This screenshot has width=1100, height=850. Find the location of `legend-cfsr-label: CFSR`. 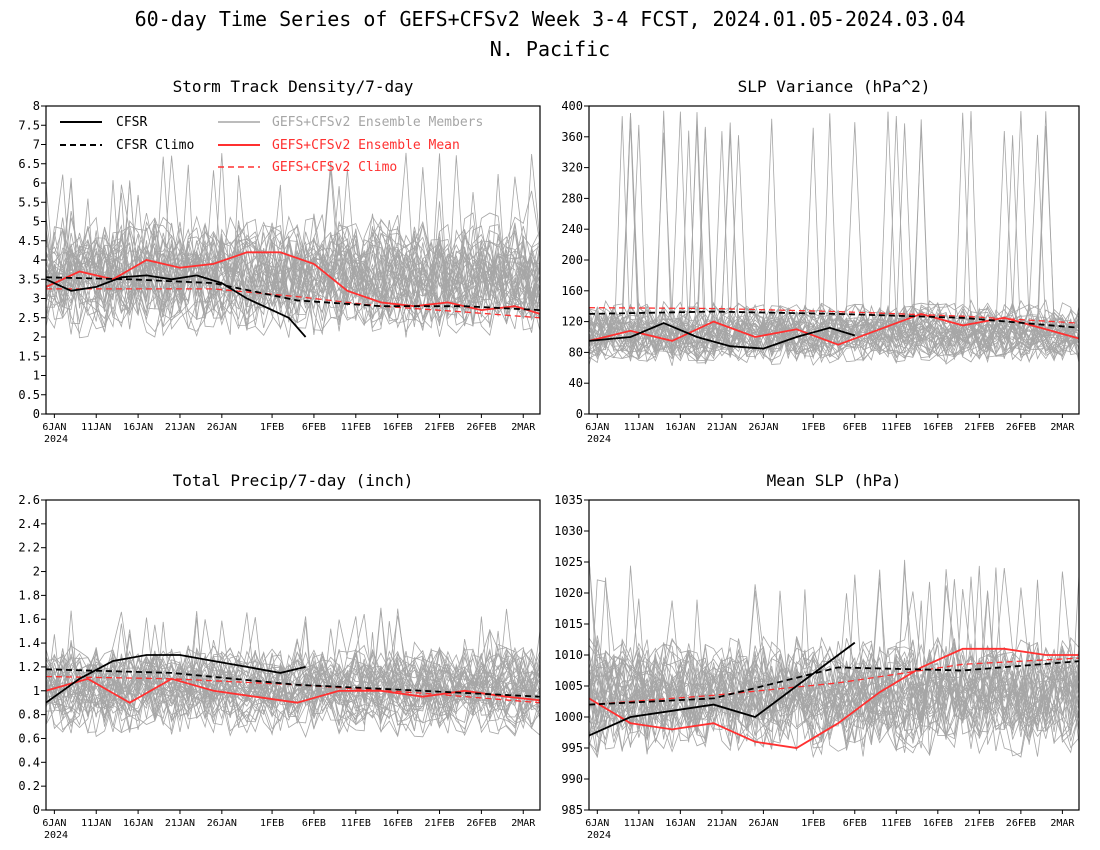

legend-cfsr-label: CFSR is located at coordinates (131, 122).